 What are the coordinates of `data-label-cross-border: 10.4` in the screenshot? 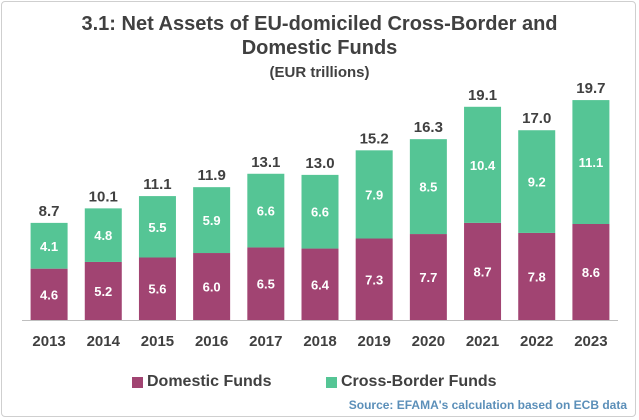 It's located at (483, 165).